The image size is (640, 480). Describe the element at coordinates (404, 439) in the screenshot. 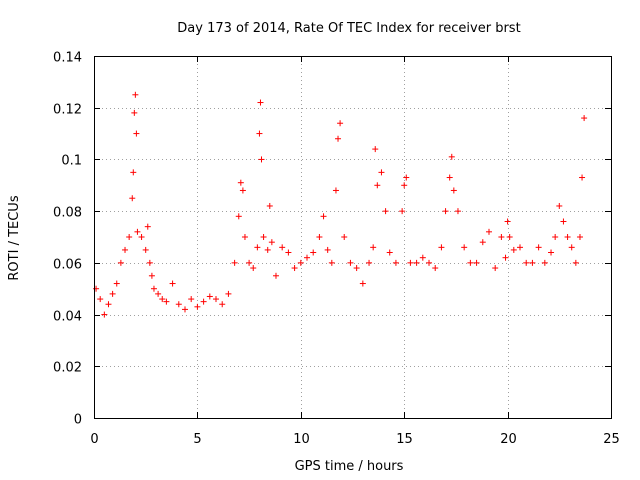

I see `x-tick-label: 15` at that location.